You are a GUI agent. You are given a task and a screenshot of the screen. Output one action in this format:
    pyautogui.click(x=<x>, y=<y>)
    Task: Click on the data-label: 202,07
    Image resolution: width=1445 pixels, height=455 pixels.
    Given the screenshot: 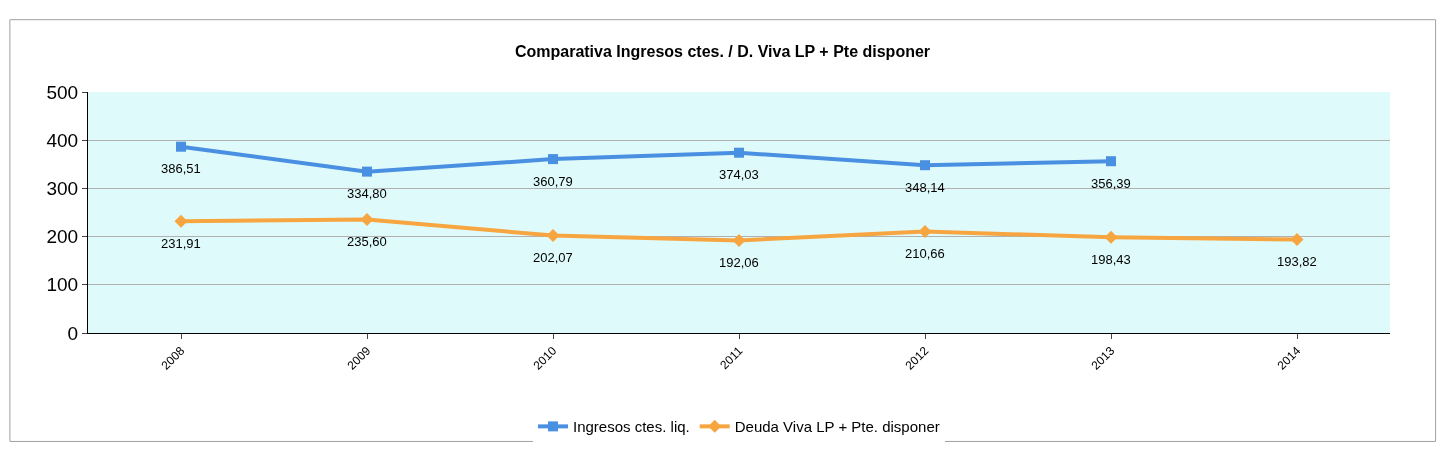 What is the action you would take?
    pyautogui.click(x=553, y=257)
    